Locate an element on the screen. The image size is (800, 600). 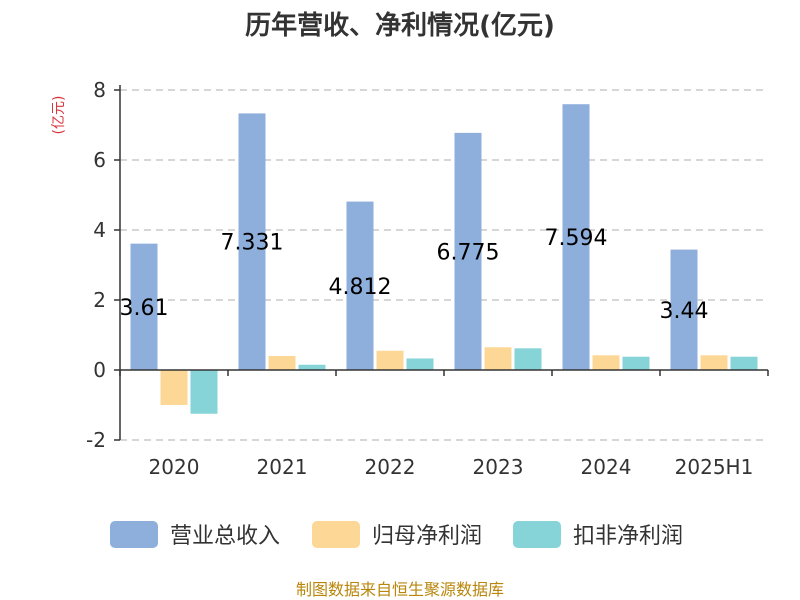
x-tick-label: 2023 is located at coordinates (498, 467).